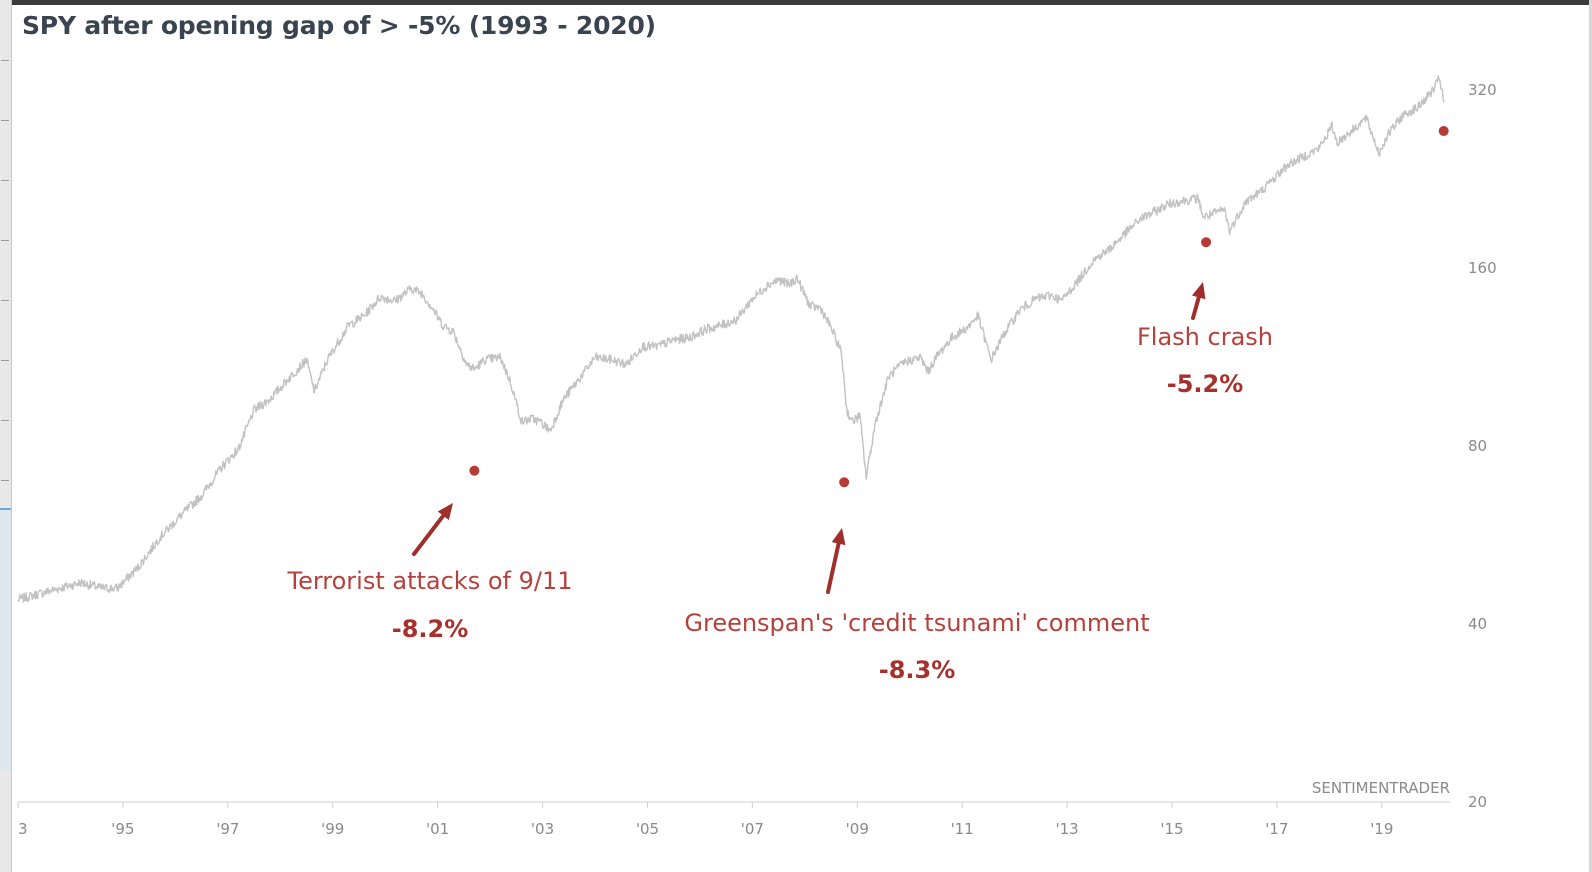 The width and height of the screenshot is (1592, 872). What do you see at coordinates (430, 629) in the screenshot?
I see `event-gap-value: -8.2%` at bounding box center [430, 629].